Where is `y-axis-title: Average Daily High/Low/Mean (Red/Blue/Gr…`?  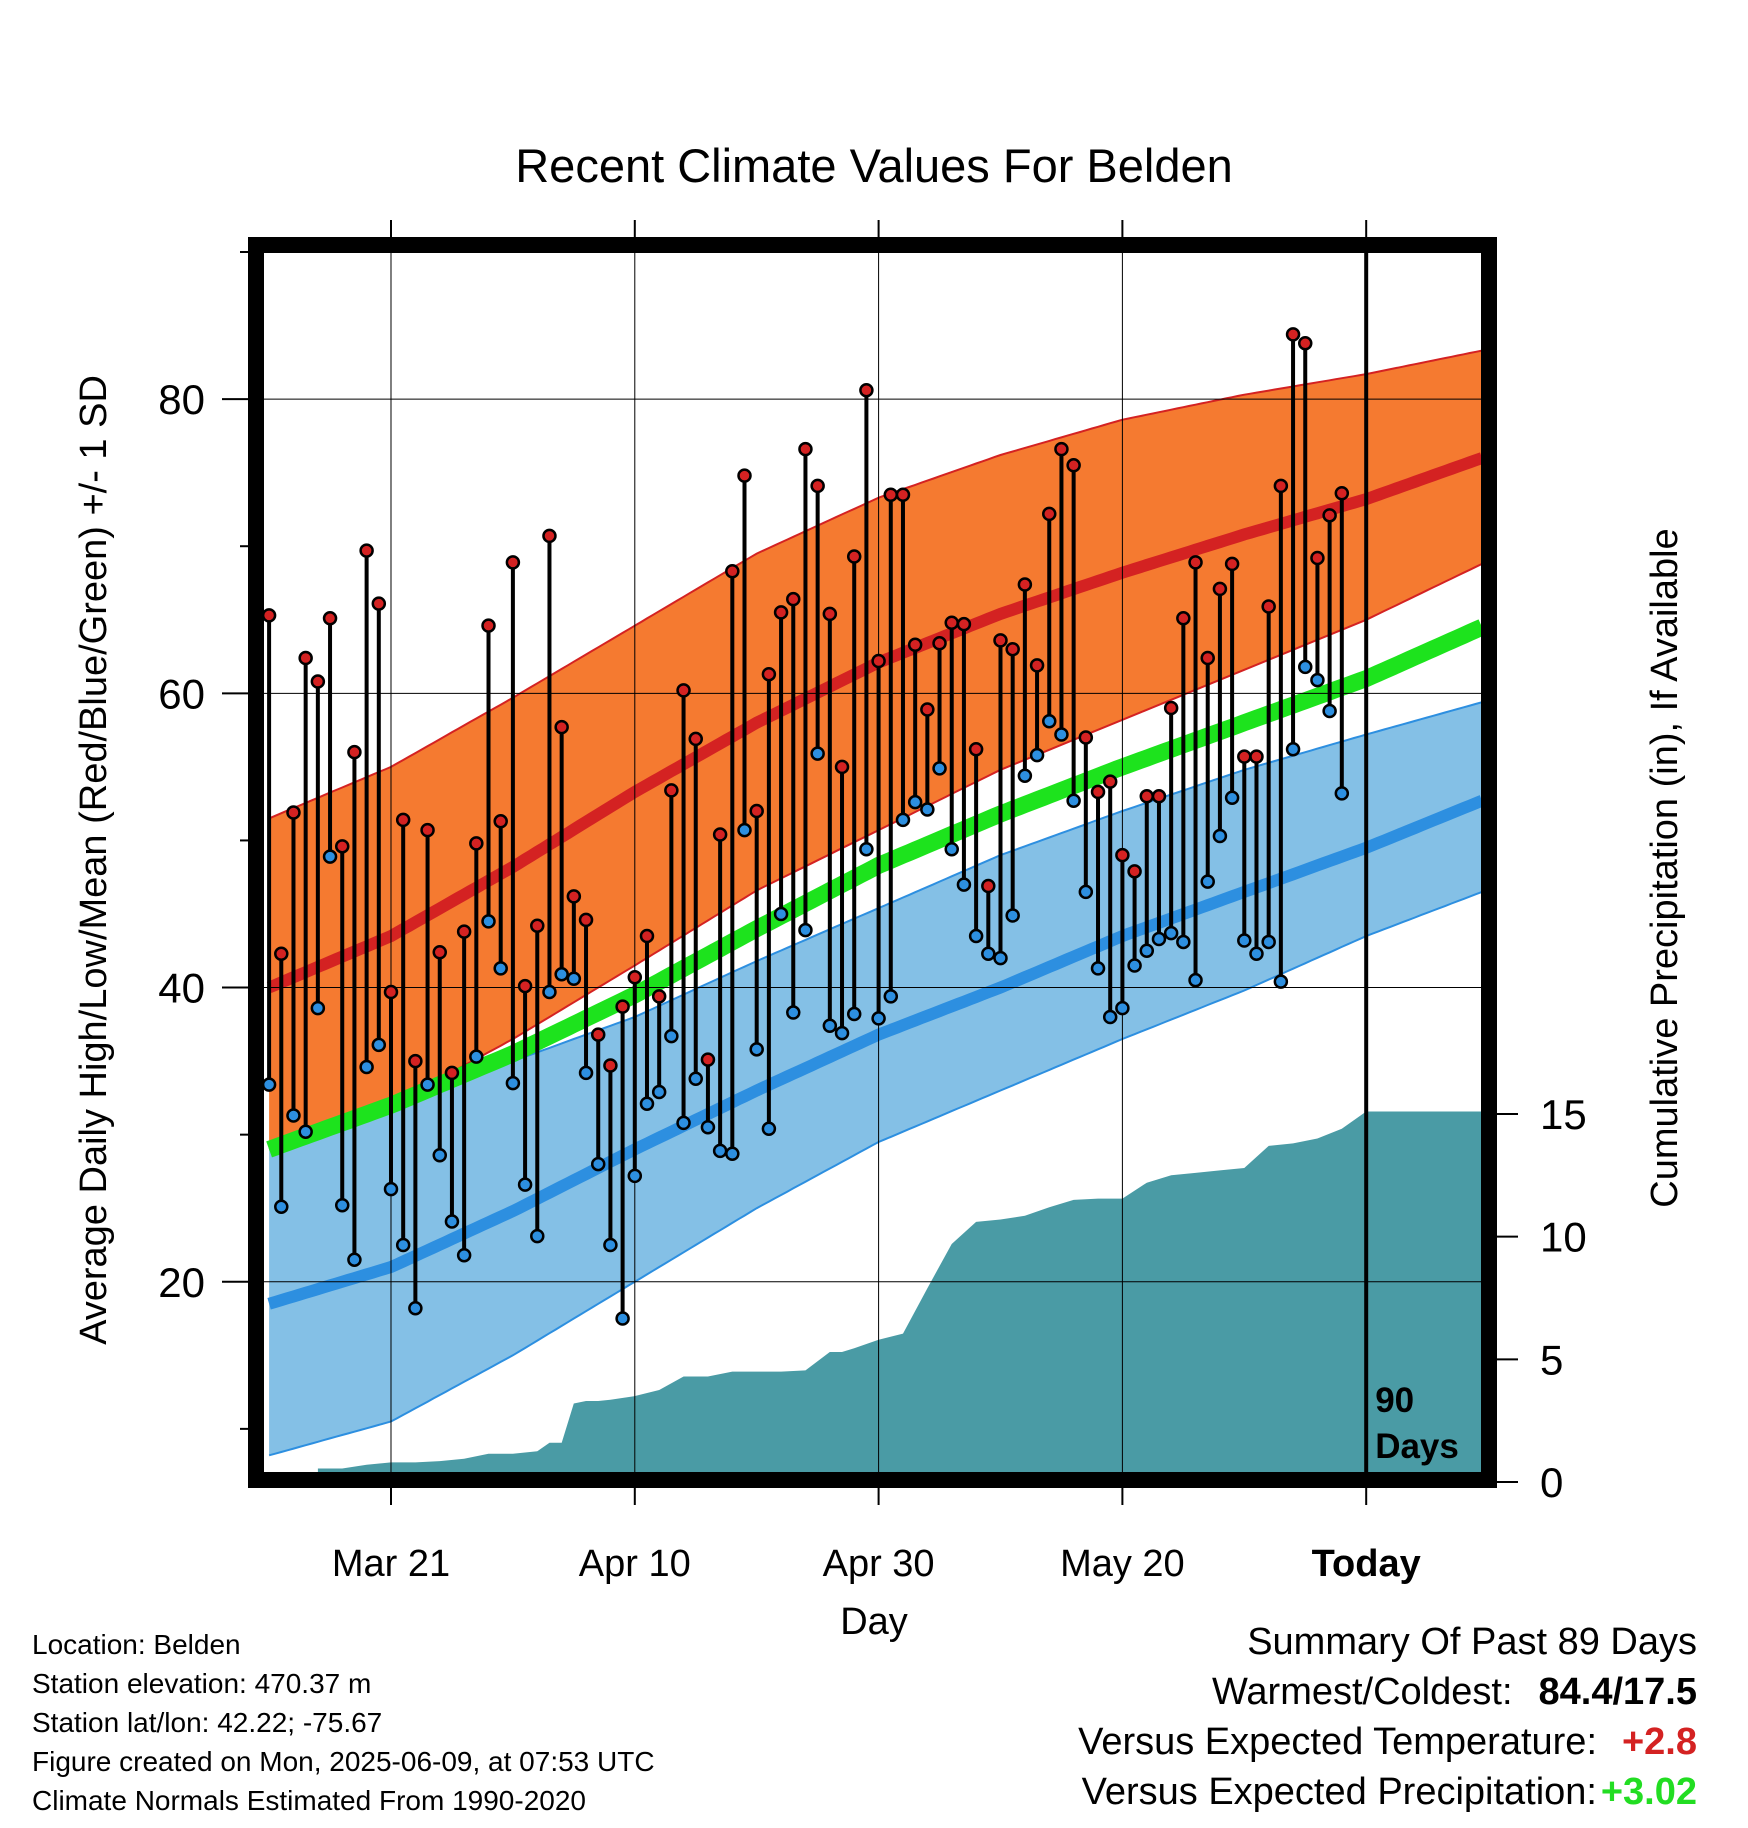
y-axis-title: Average Daily High/Low/Mean (Red/Blue/Gr… is located at coordinates (94, 860).